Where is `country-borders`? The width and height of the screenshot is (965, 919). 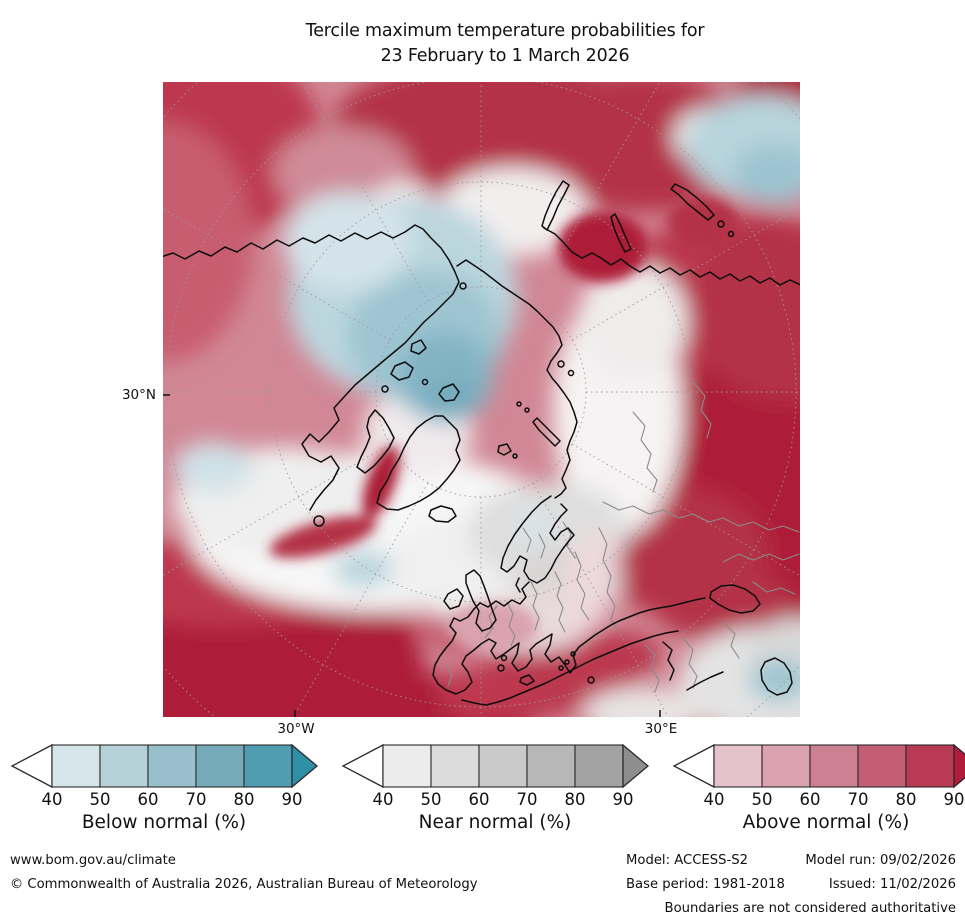 country-borders is located at coordinates (622, 537).